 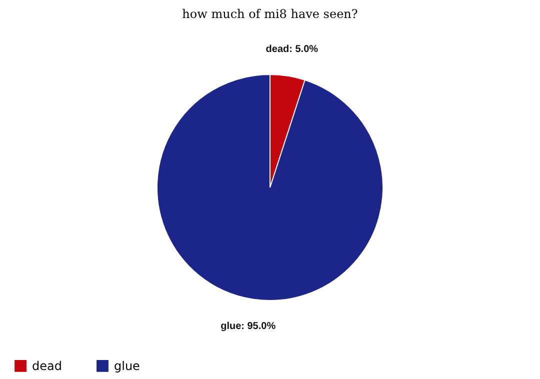 I want to click on legend-label: dead, so click(x=47, y=365).